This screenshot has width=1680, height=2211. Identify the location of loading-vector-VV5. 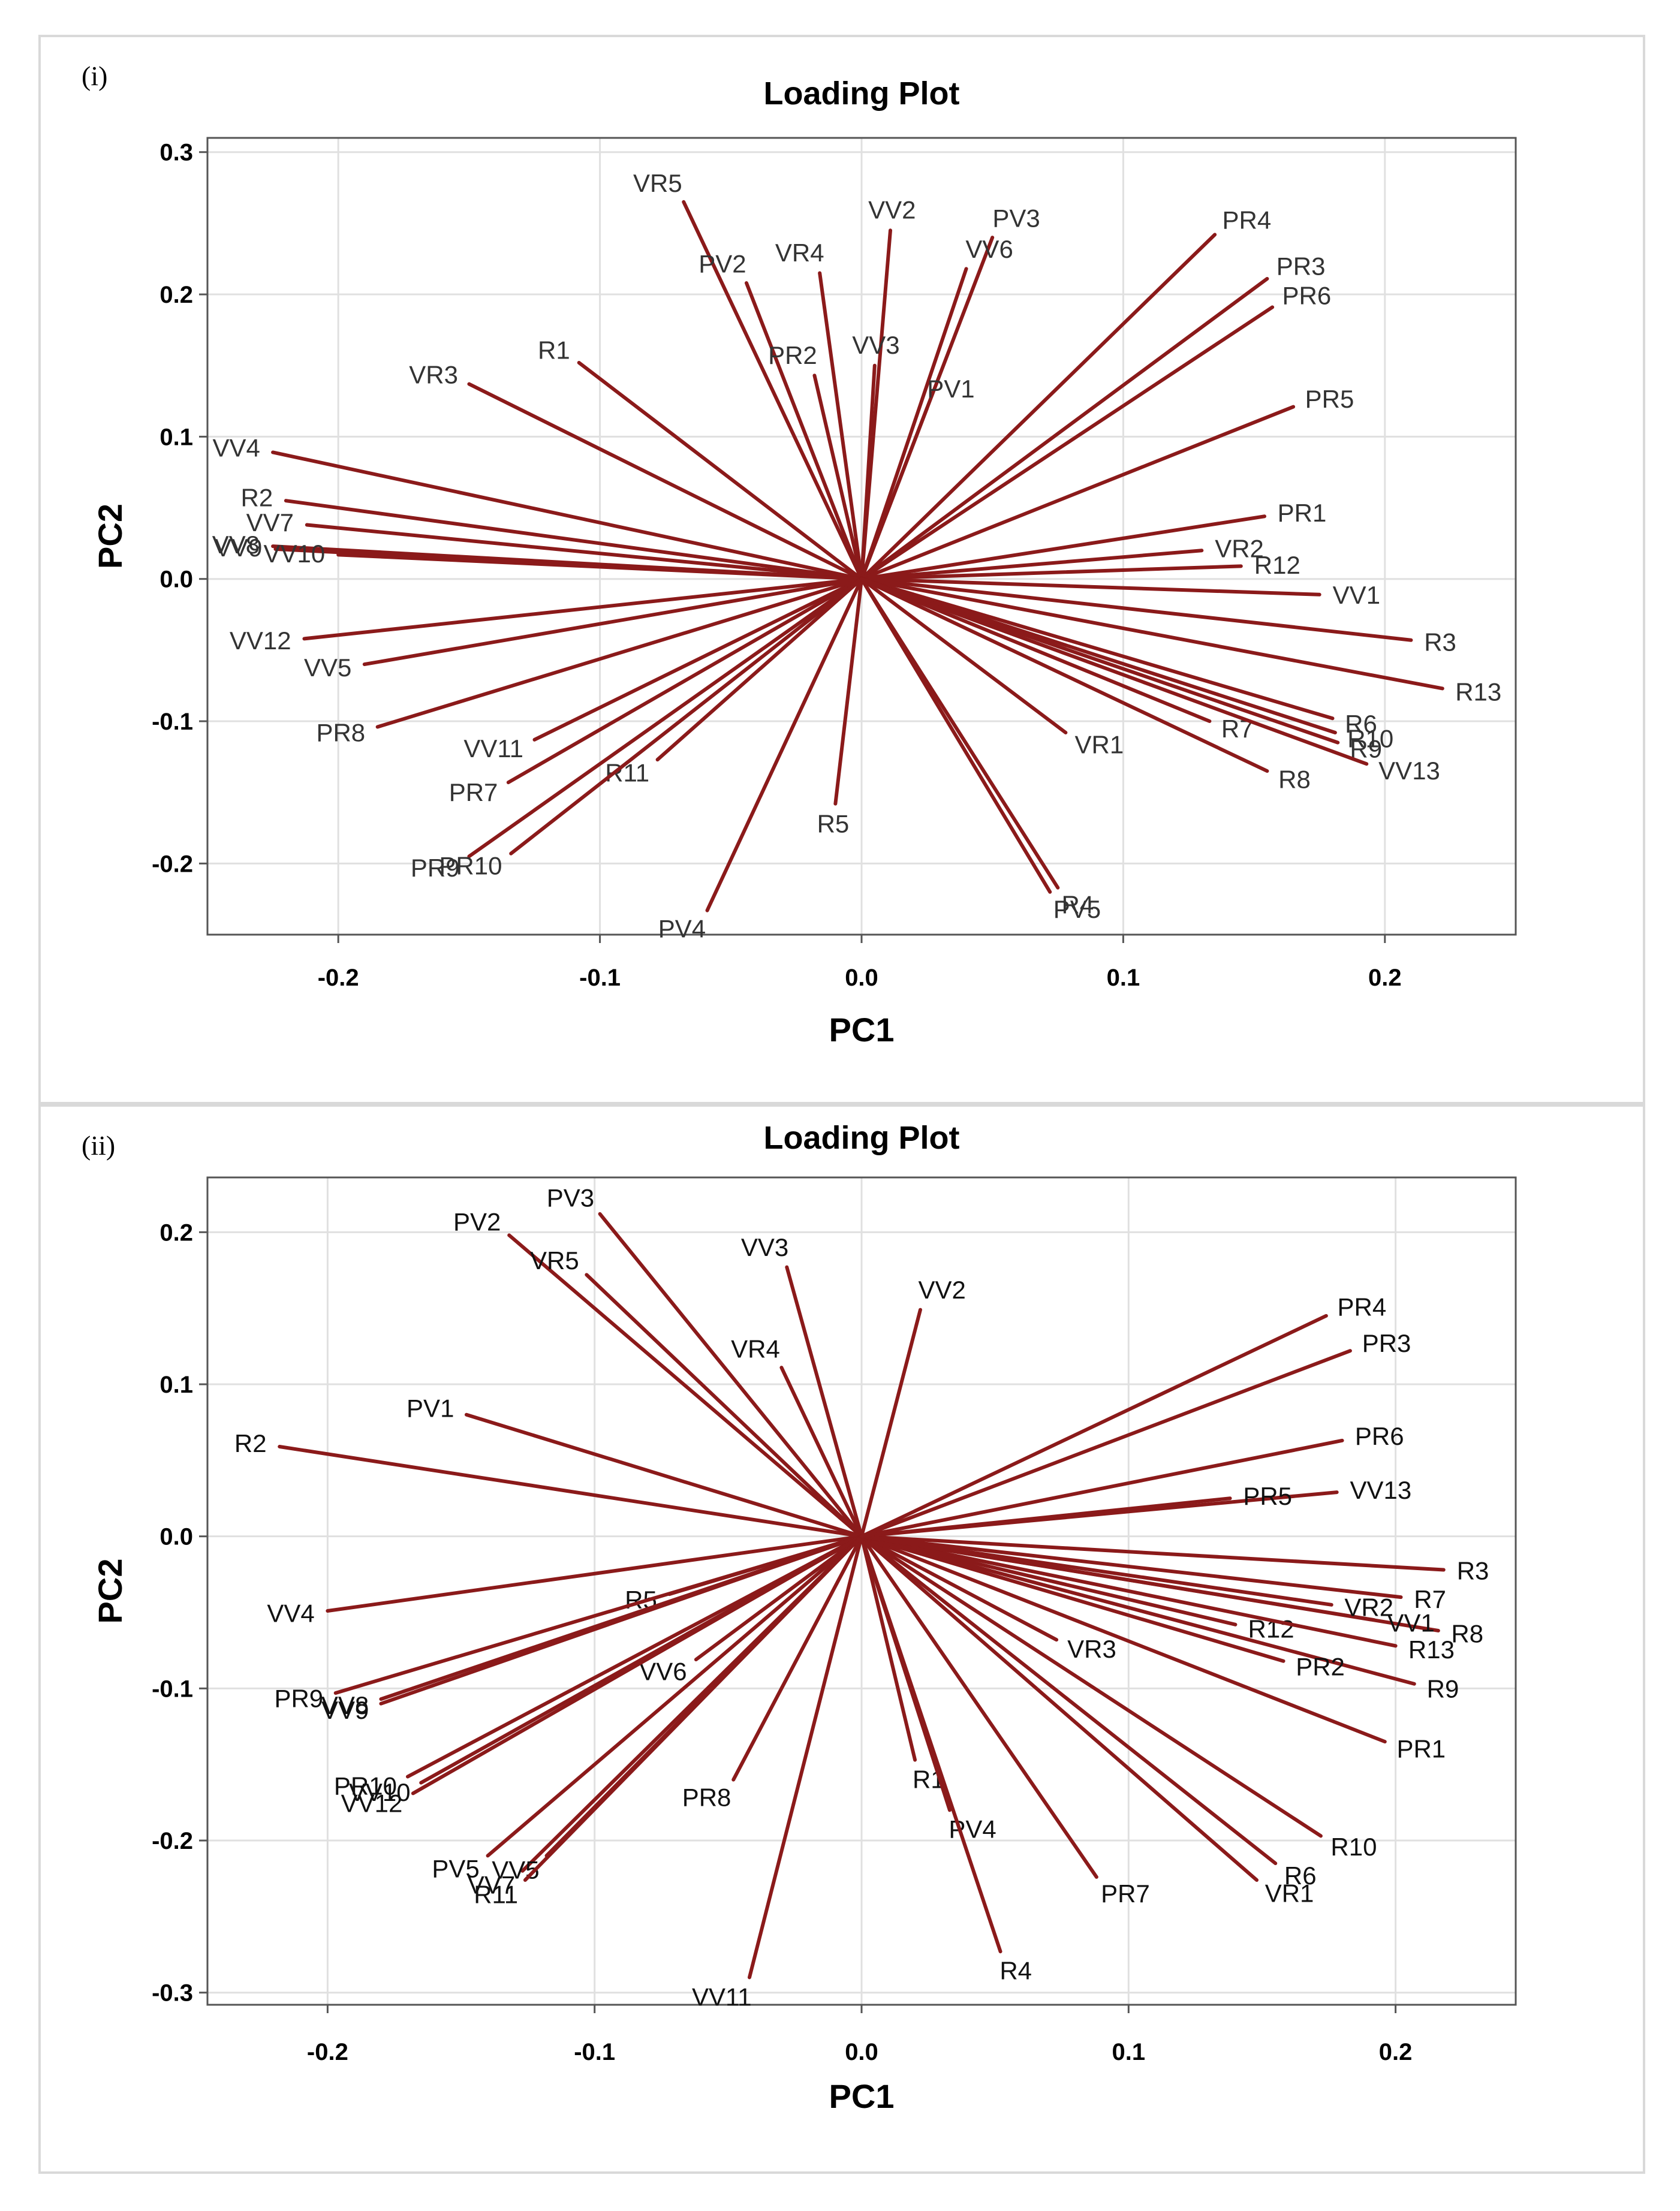
(612, 622).